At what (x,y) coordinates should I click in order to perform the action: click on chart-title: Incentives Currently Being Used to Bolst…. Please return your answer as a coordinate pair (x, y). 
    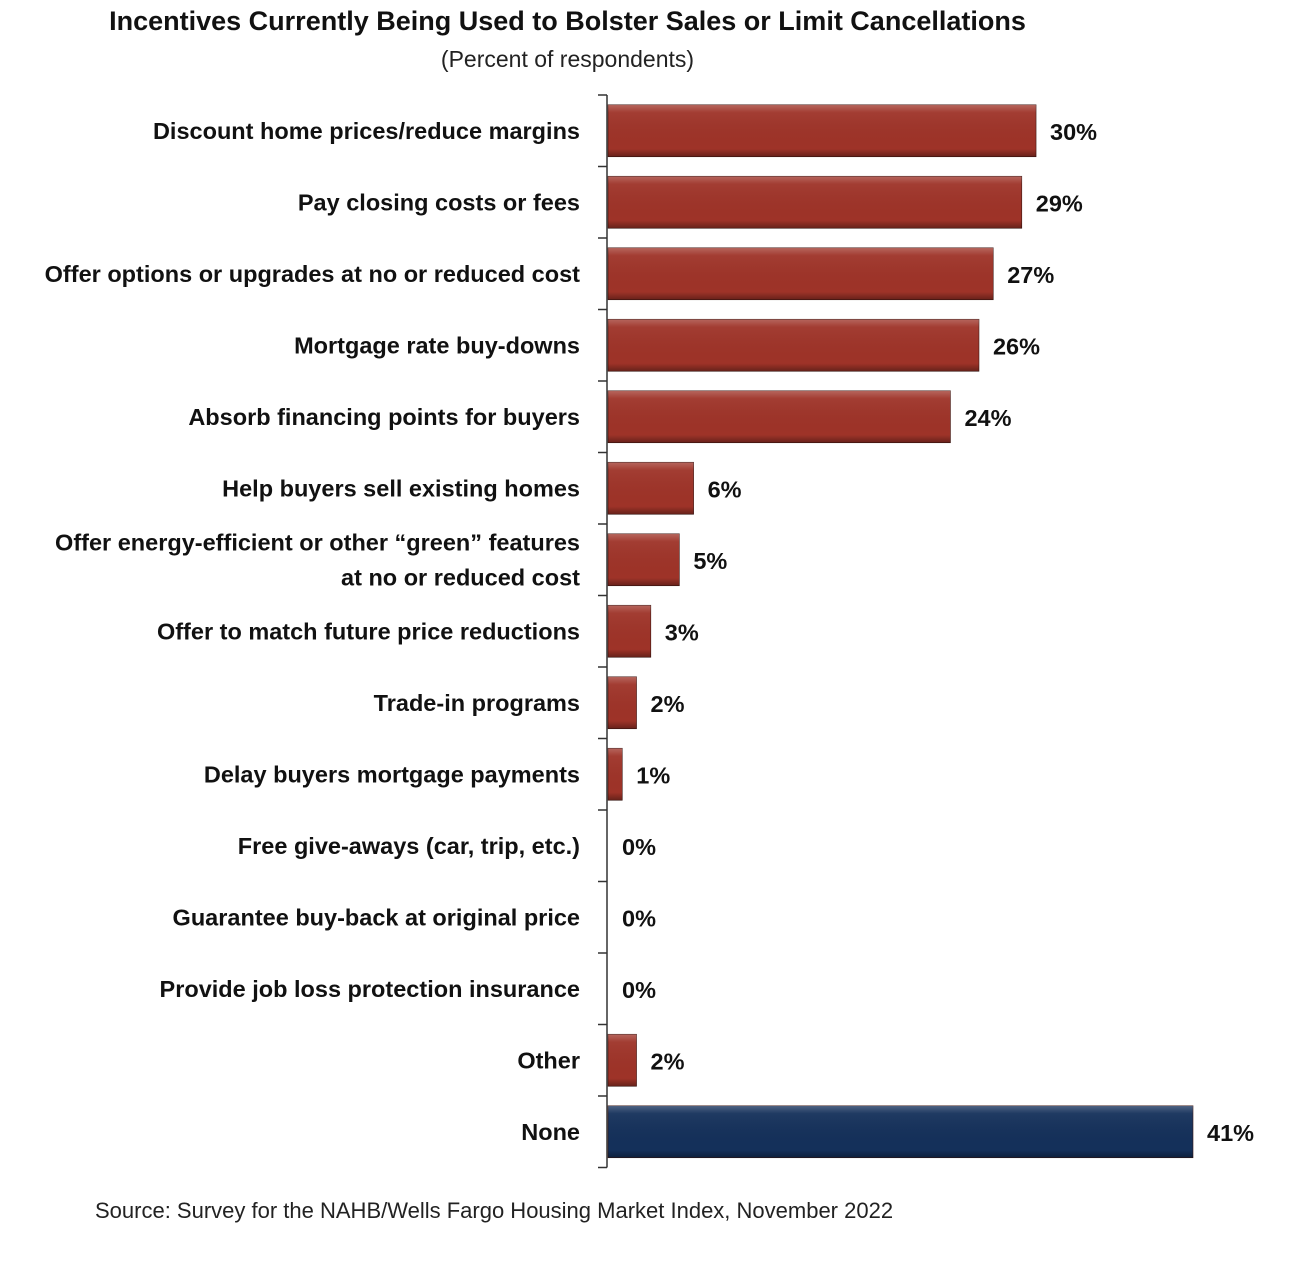
    Looking at the image, I should click on (567, 21).